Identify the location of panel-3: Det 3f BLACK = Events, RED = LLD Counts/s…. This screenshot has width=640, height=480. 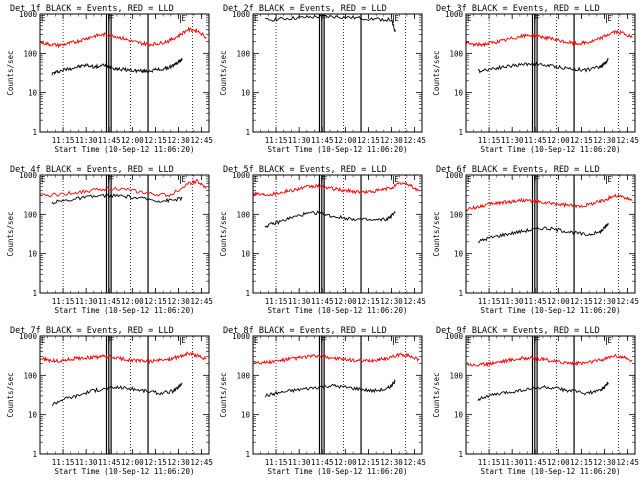
(535, 79).